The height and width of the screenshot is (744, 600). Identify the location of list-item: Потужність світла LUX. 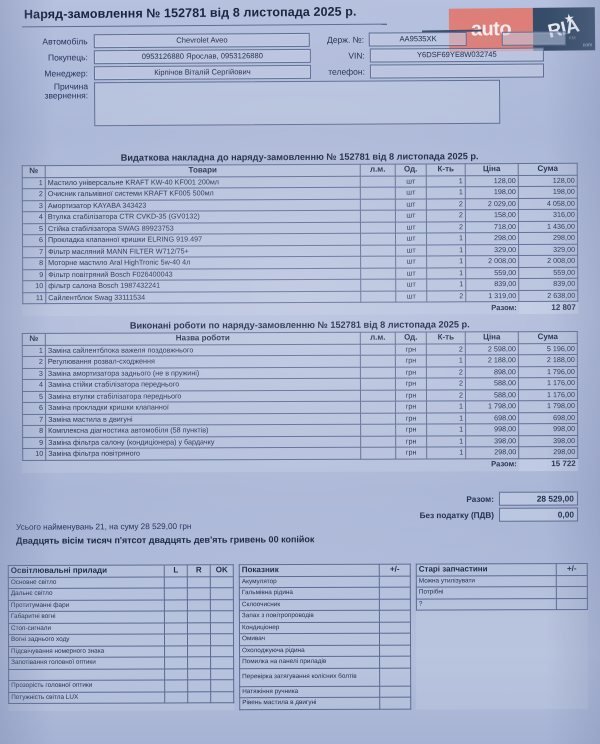
(121, 697).